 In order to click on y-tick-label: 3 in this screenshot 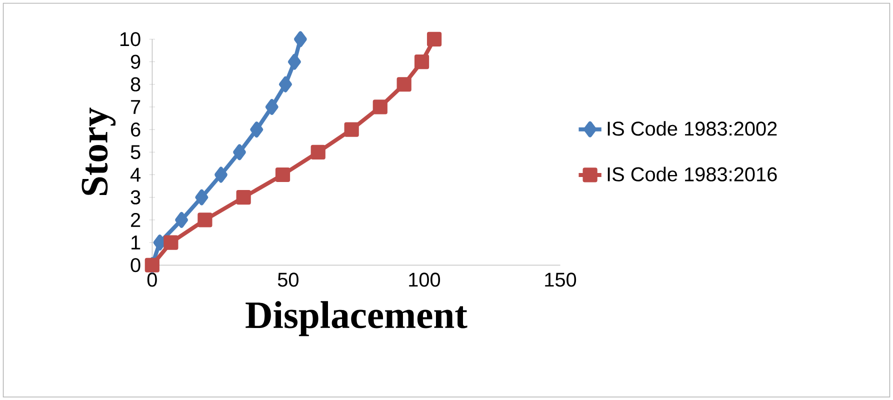, I will do `click(135, 197)`.